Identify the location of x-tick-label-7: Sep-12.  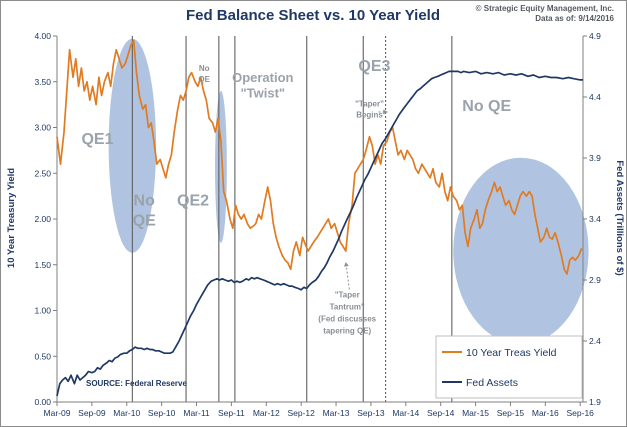
(301, 413).